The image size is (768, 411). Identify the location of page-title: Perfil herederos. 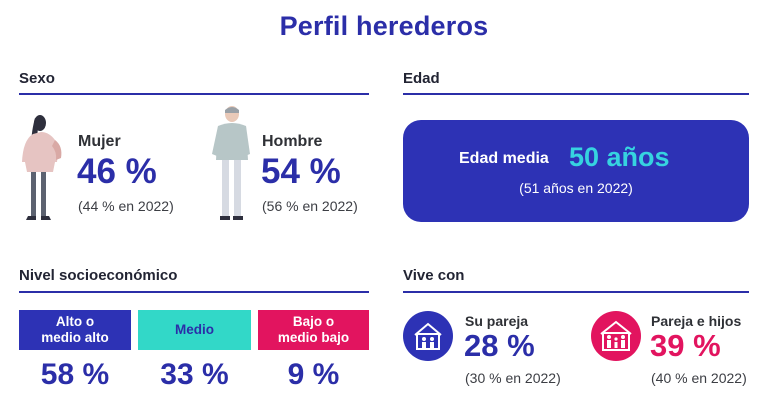
(384, 26).